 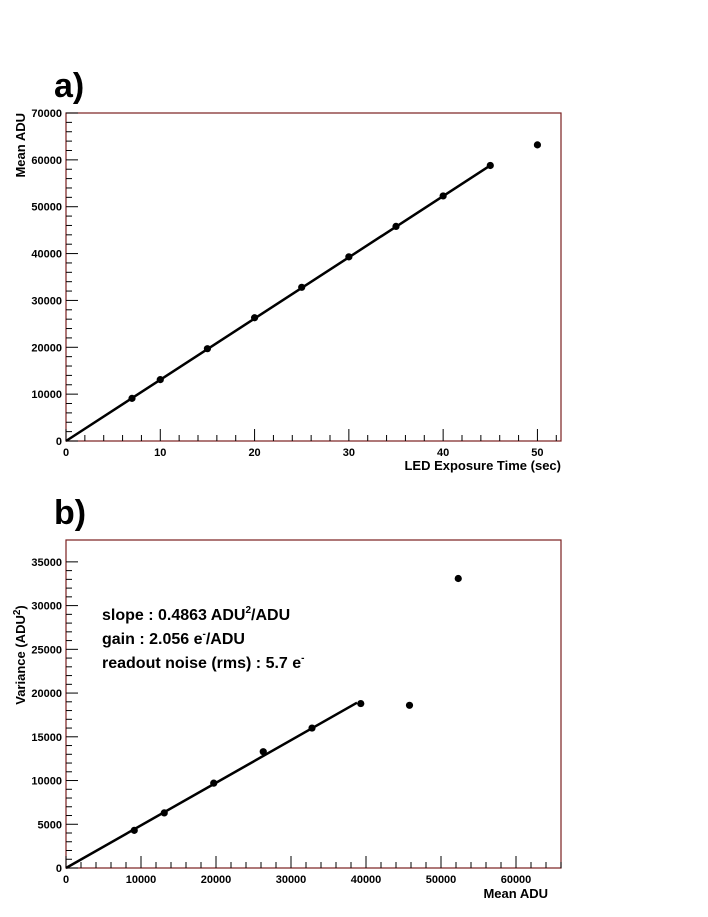 I want to click on panel-a-y-ticks: 0 10000 20000 30000 40000 50000 60000 70000, so click(x=54, y=278).